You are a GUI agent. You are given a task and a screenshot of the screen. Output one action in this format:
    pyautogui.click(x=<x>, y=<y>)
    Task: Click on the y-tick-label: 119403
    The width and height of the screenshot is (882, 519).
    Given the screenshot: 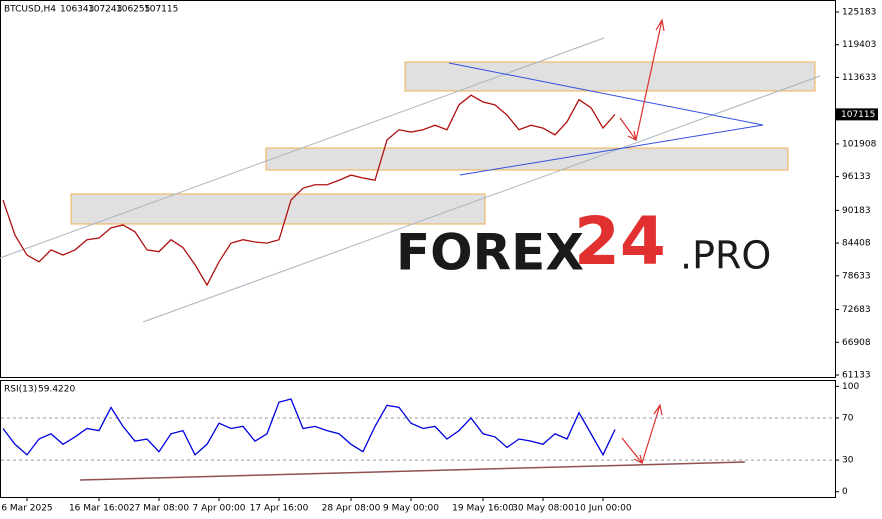 What is the action you would take?
    pyautogui.click(x=859, y=45)
    